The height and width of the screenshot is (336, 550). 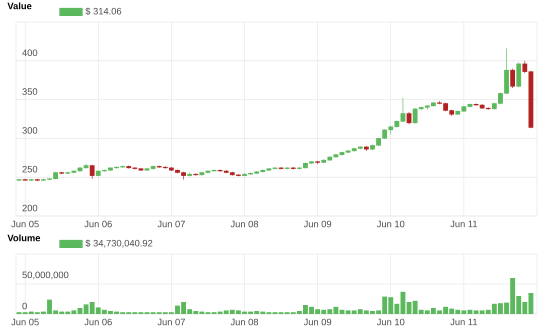 What do you see at coordinates (45, 276) in the screenshot?
I see `y-tick-label: 50,000,000` at bounding box center [45, 276].